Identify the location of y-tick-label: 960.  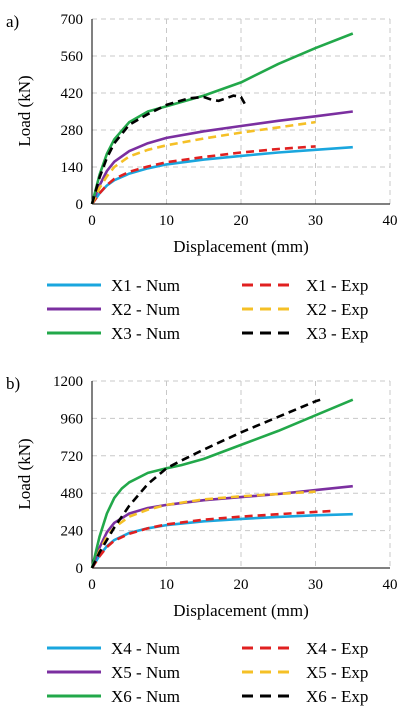
(72, 419).